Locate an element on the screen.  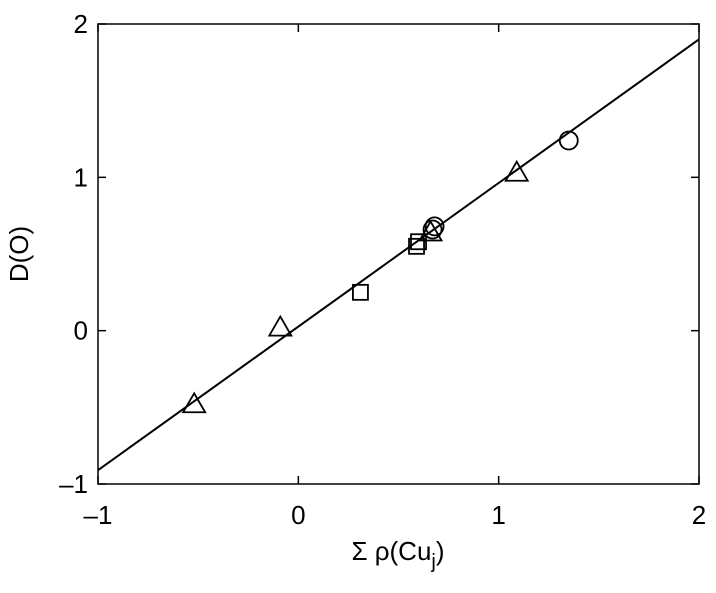
x-axis-label: Σ ρ(Cuj) is located at coordinates (397, 554).